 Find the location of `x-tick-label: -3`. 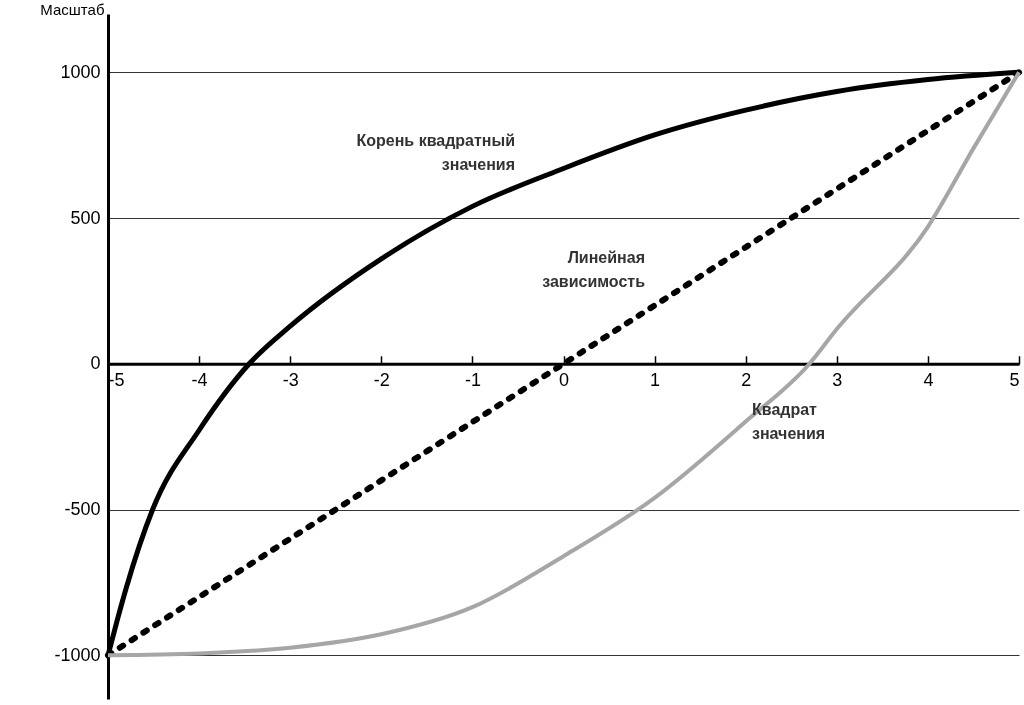

x-tick-label: -3 is located at coordinates (290, 380).